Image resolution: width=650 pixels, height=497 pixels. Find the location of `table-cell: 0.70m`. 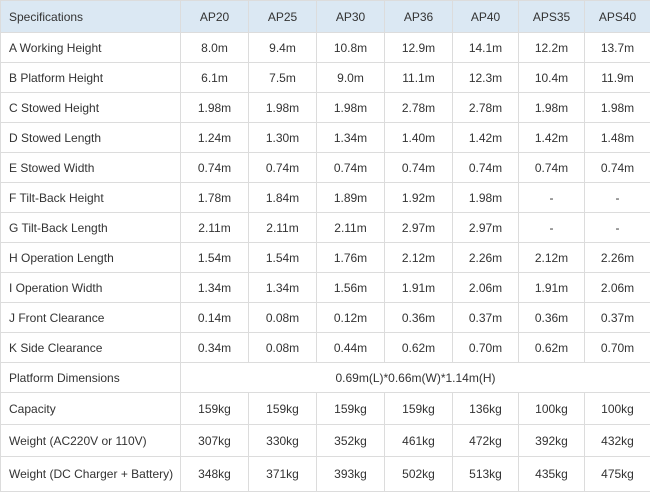

table-cell: 0.70m is located at coordinates (617, 347).